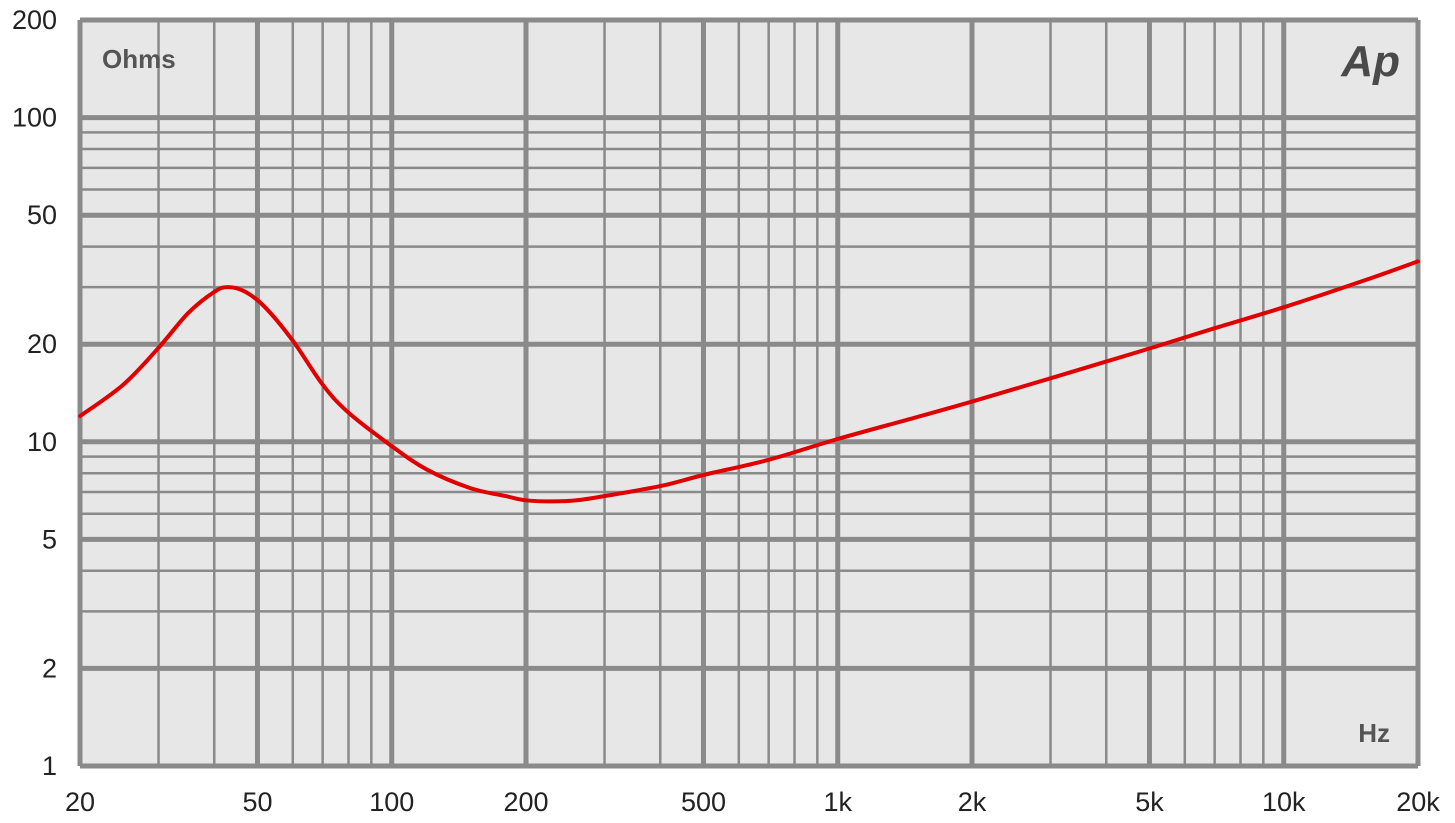 This screenshot has width=1455, height=823. What do you see at coordinates (139, 59) in the screenshot?
I see `y-unit-label: Ohms` at bounding box center [139, 59].